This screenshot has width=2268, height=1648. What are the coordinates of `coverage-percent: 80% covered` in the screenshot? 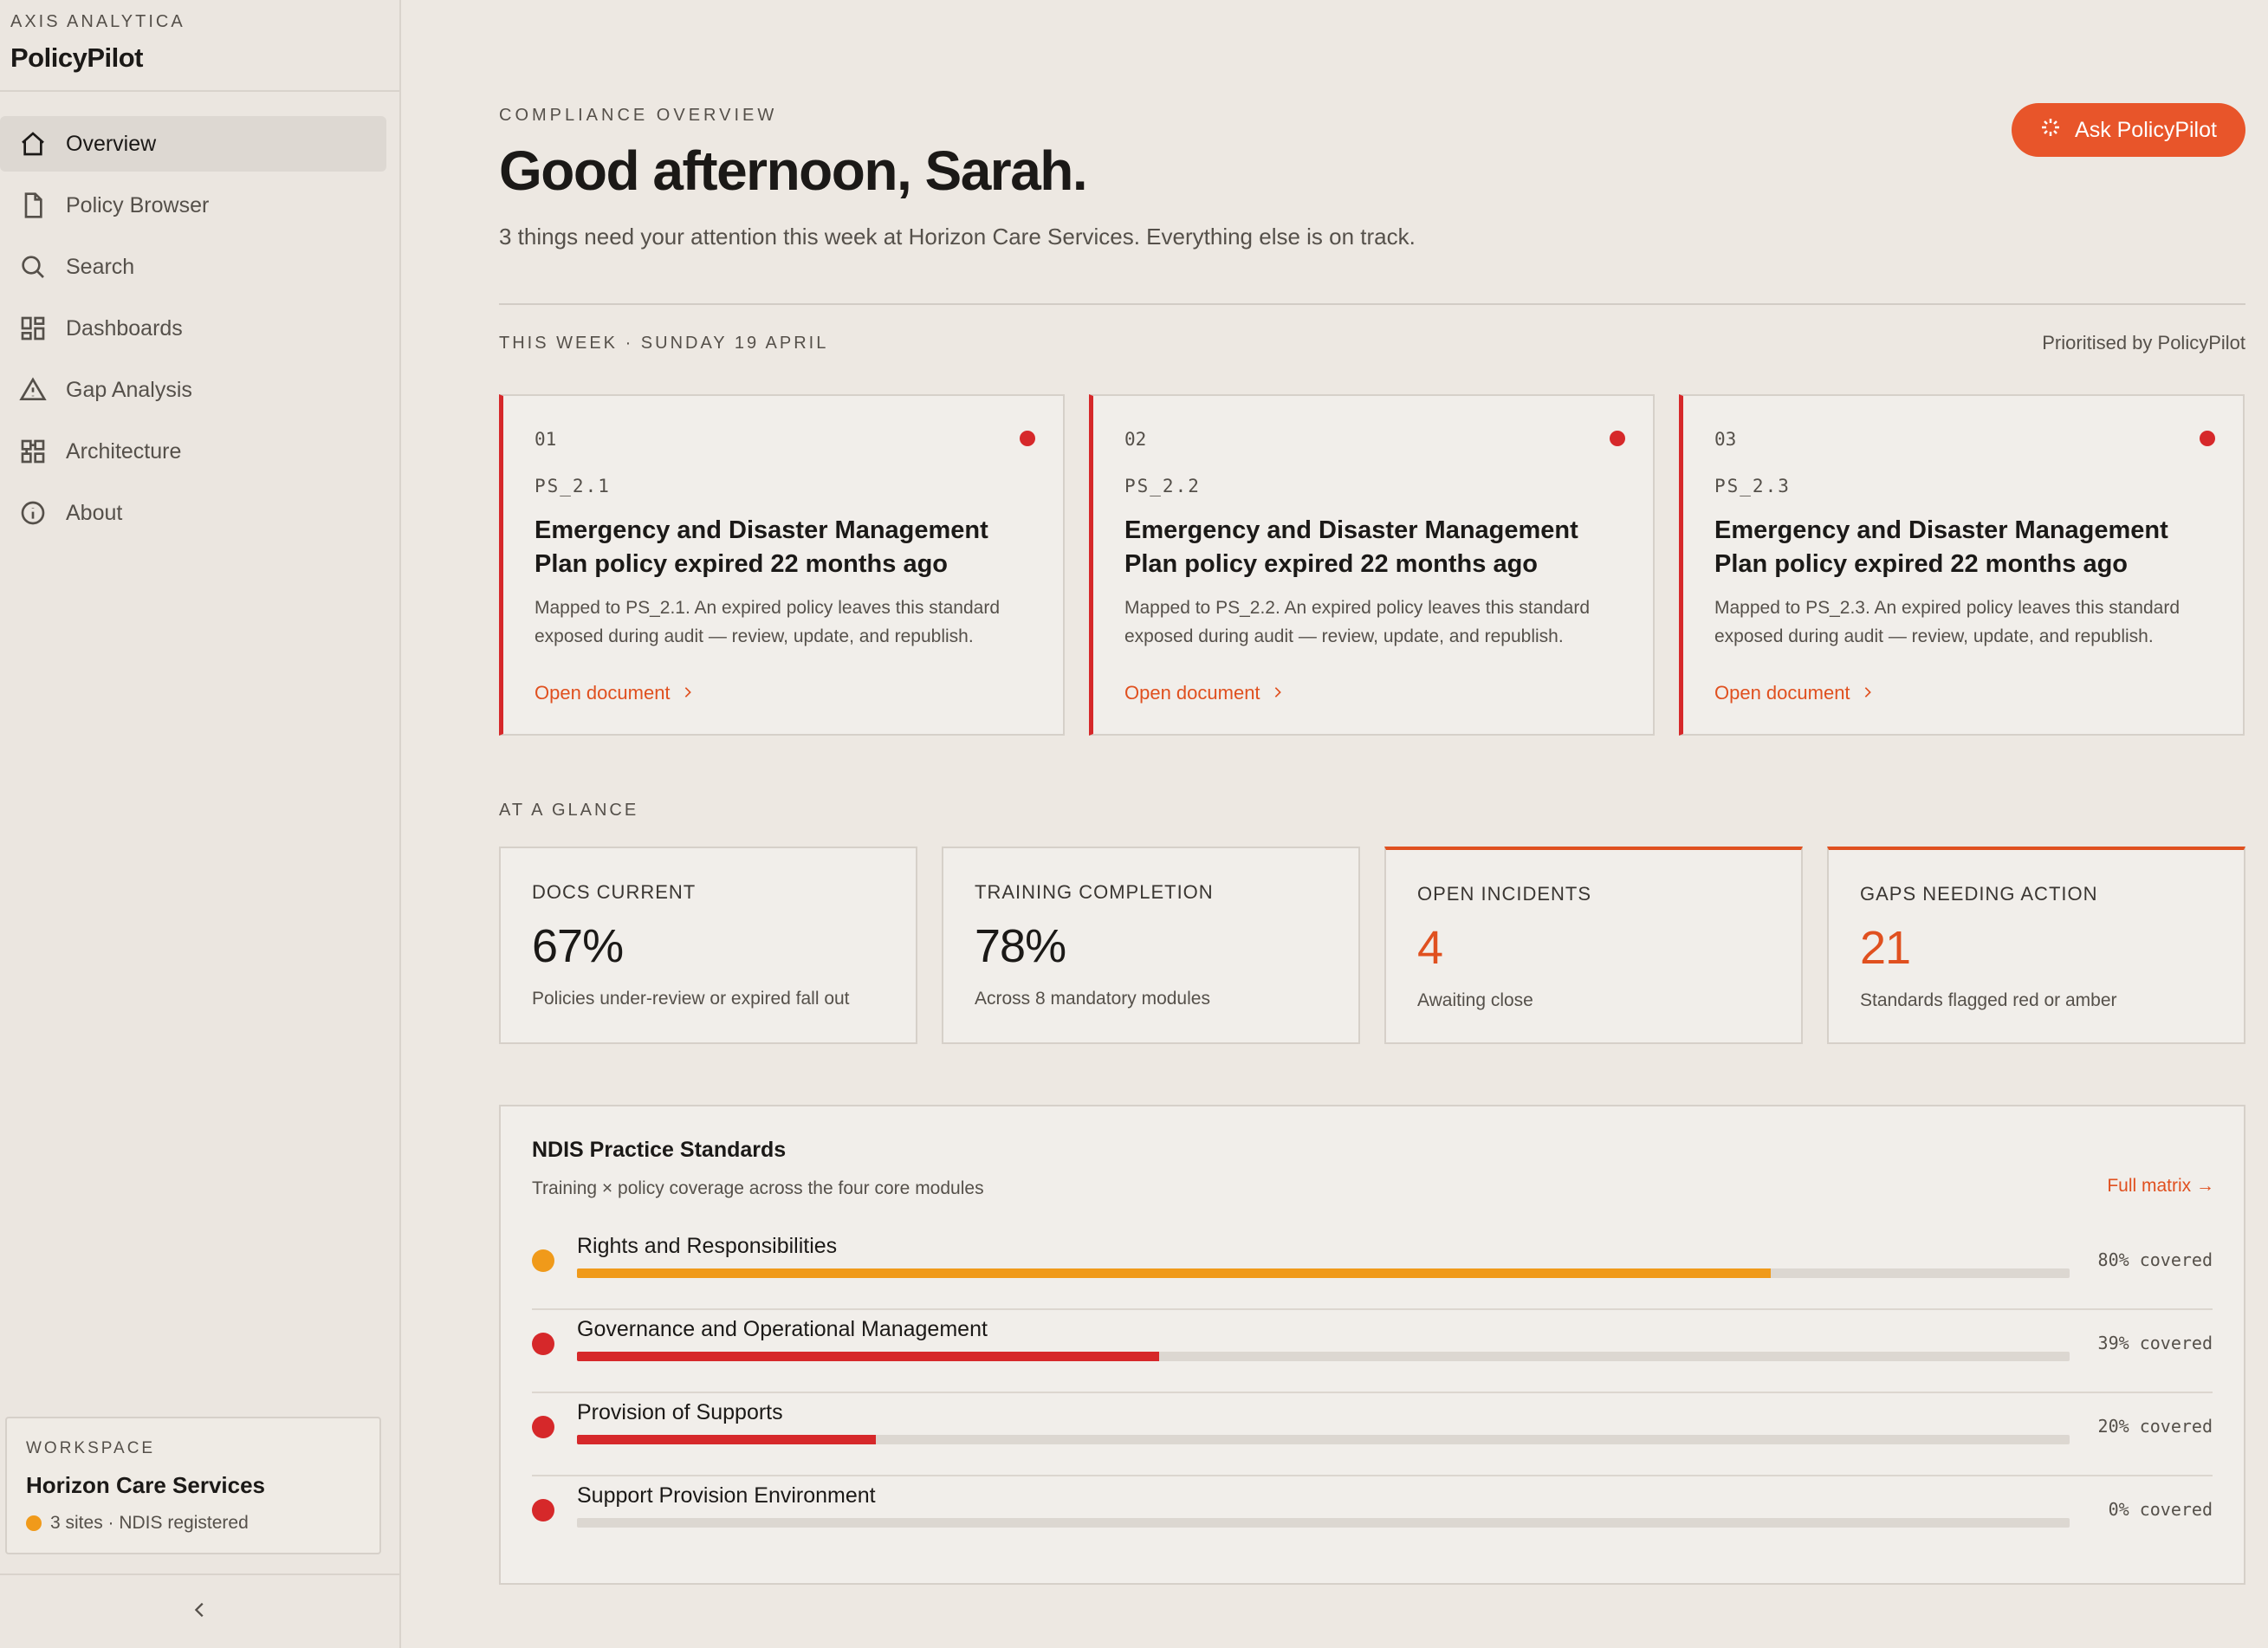 It's located at (2155, 1259).